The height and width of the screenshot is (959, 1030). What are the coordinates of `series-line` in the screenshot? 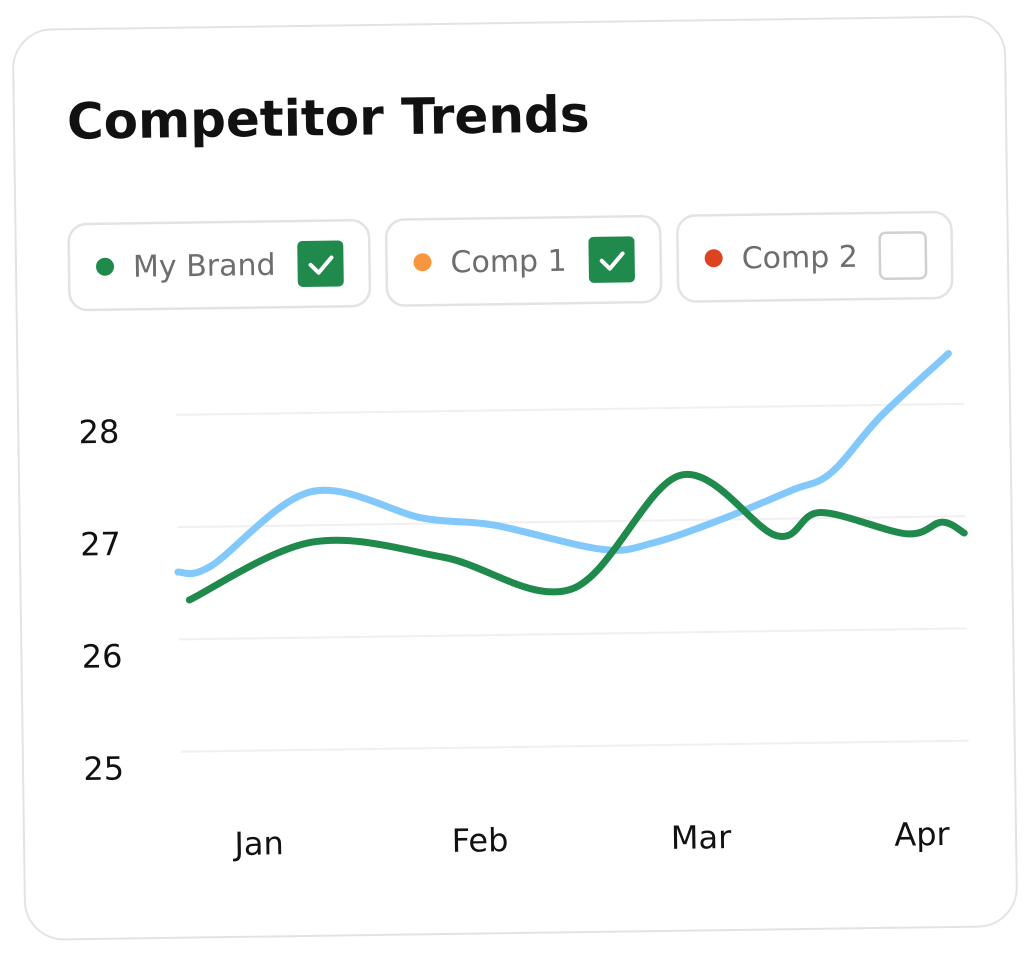 It's located at (576, 537).